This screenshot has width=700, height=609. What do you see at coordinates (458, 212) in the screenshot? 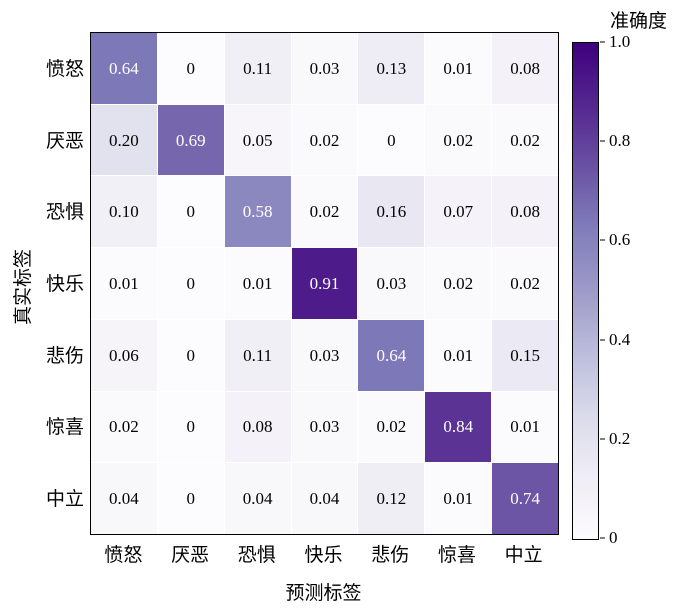
I see `heatmap-cell: 0.07` at bounding box center [458, 212].